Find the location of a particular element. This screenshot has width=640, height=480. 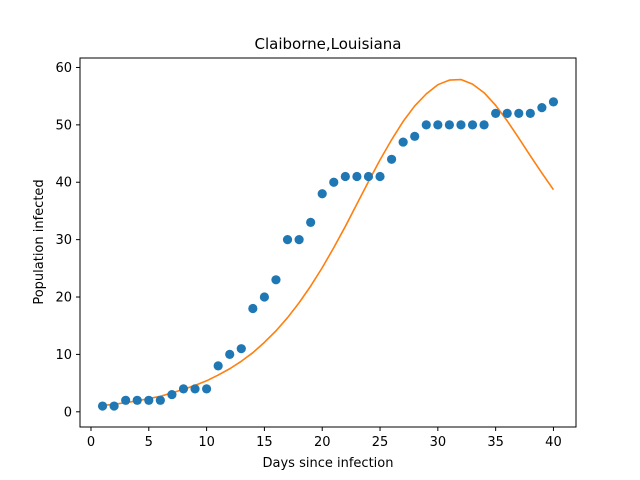

x-tick-label: 15 is located at coordinates (264, 442).